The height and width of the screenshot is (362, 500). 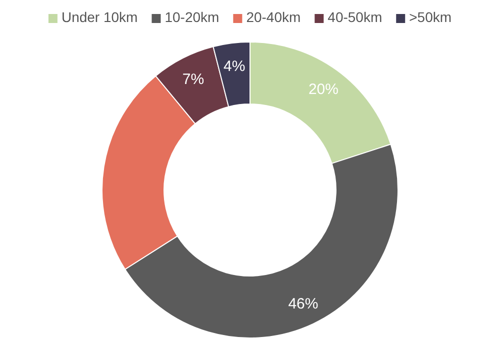 What do you see at coordinates (303, 303) in the screenshot?
I see `data-label: 46%` at bounding box center [303, 303].